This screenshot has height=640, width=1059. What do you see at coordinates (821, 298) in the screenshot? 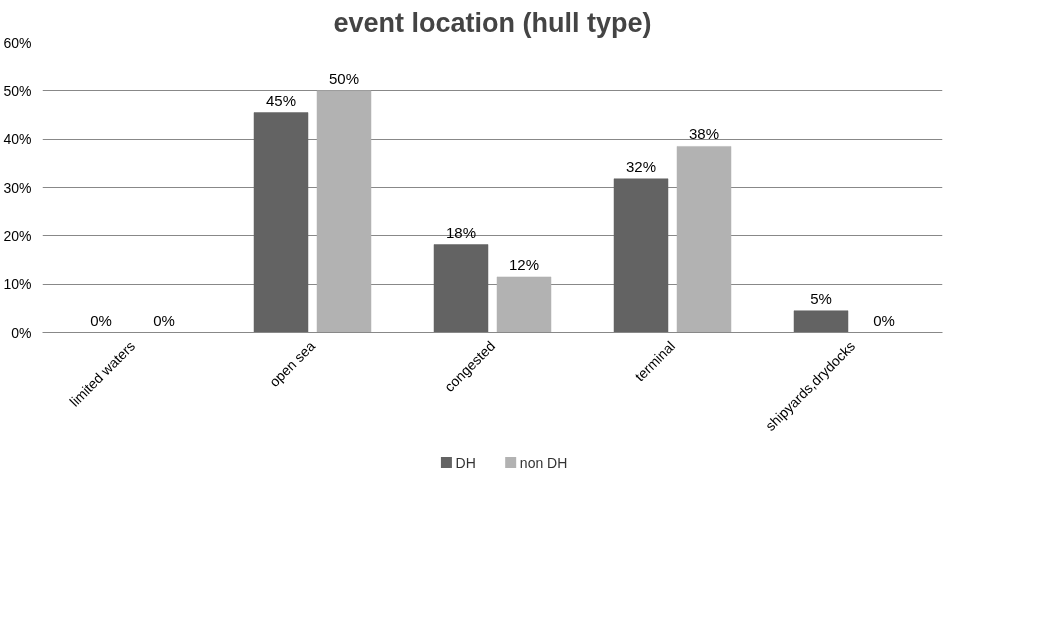
I see `data-label: 5%` at bounding box center [821, 298].